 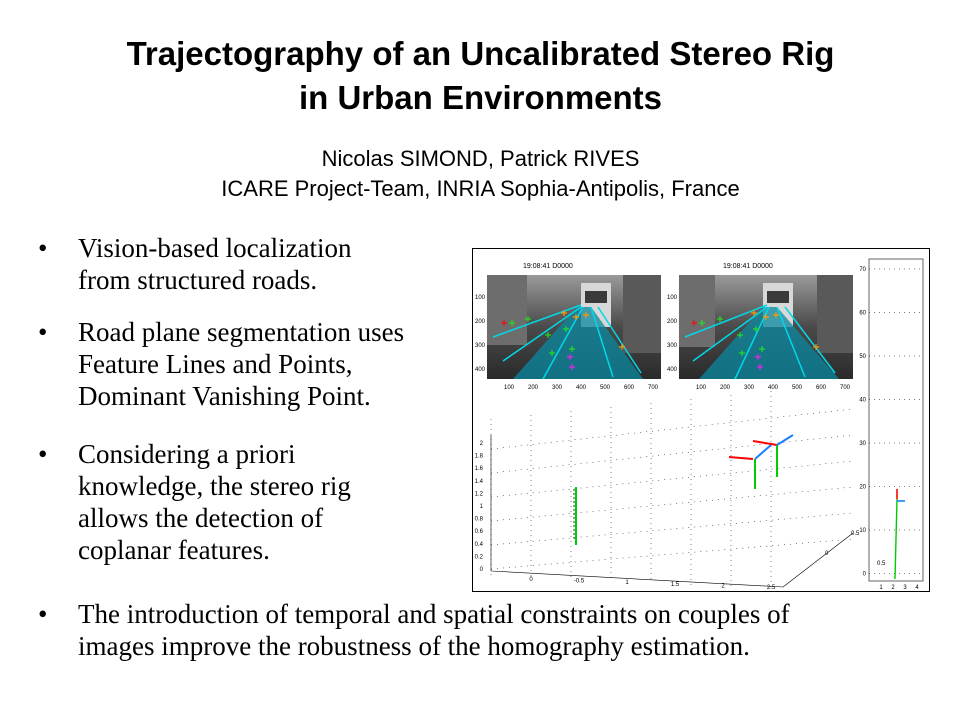 I want to click on image-y-tick-label: 300, so click(x=480, y=346).